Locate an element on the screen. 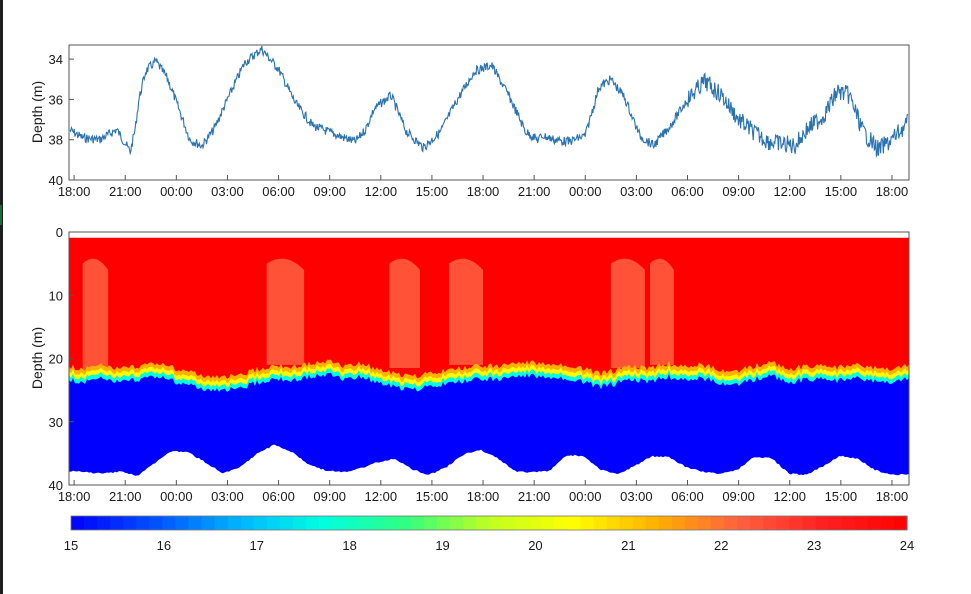 This screenshot has width=971, height=594. y-tick-label: 30 is located at coordinates (56, 422).